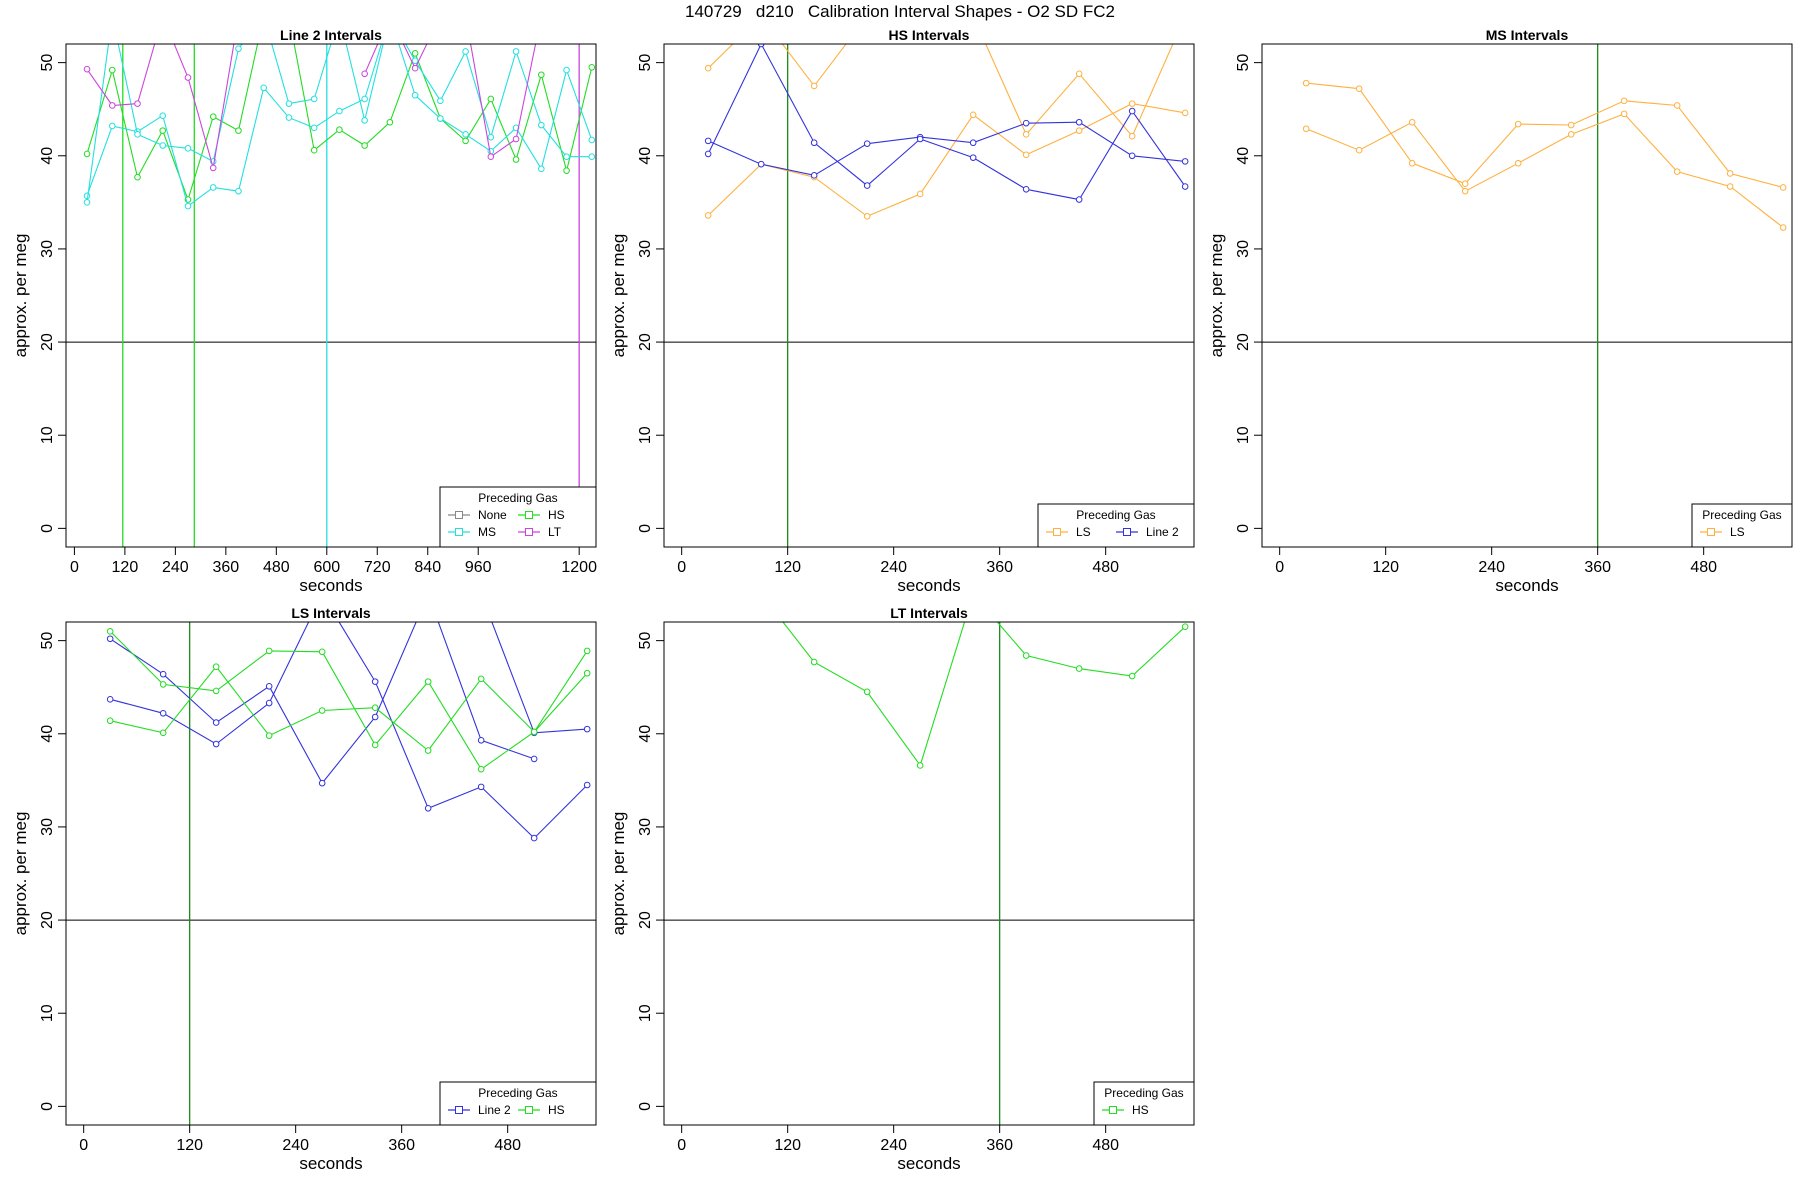 This screenshot has height=1200, width=1800. I want to click on y-tick-label: 40, so click(47, 156).